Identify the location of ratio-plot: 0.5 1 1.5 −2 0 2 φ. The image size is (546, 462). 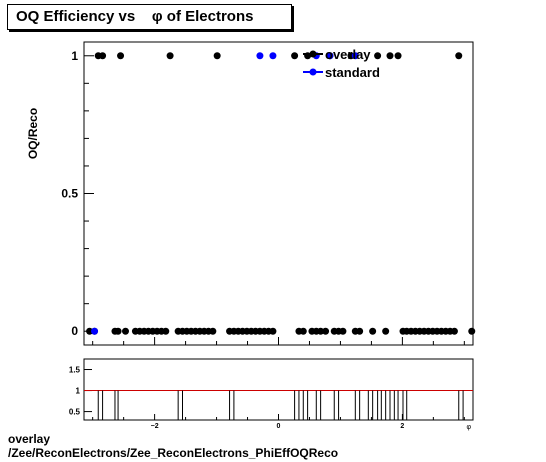
(271, 394).